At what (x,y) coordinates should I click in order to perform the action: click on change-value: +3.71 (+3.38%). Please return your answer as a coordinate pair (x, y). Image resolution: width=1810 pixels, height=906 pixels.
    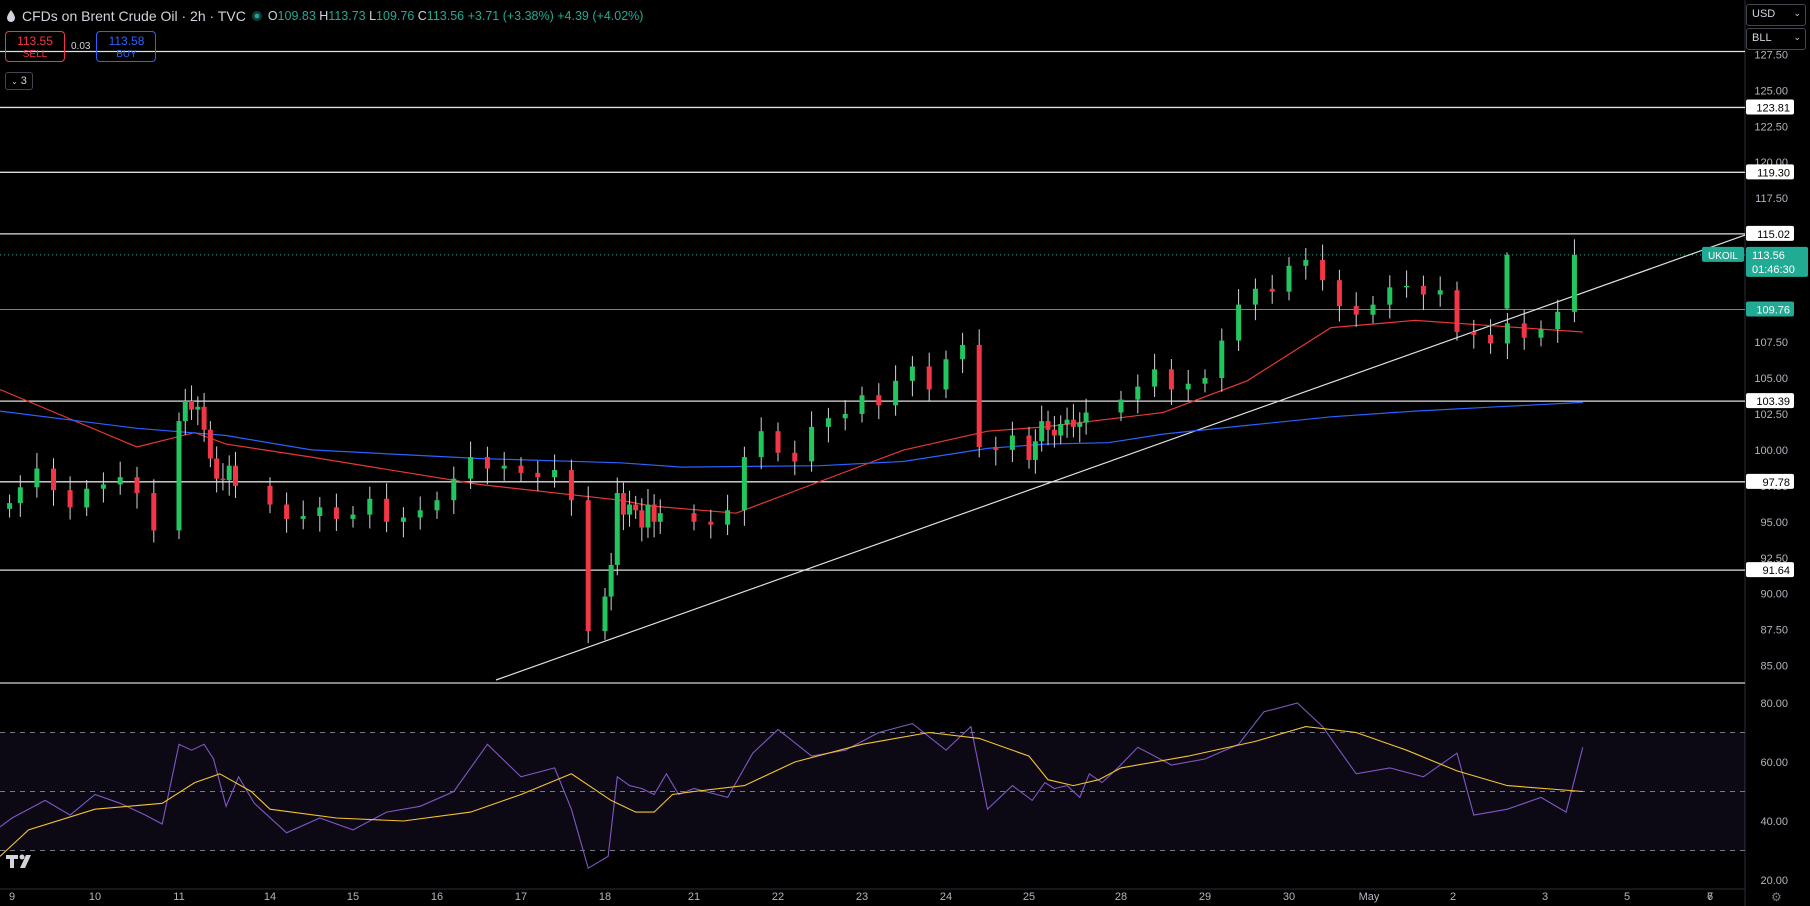
    Looking at the image, I should click on (510, 16).